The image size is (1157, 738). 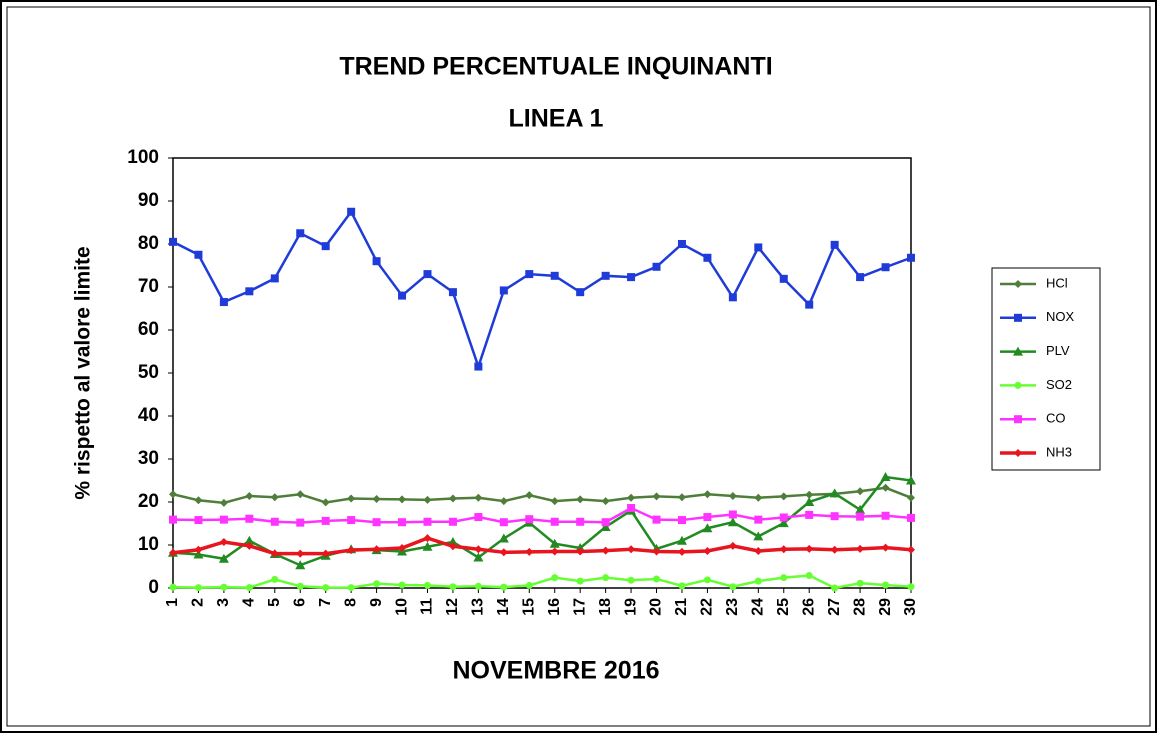 I want to click on y-tick-label: 20, so click(x=148, y=501).